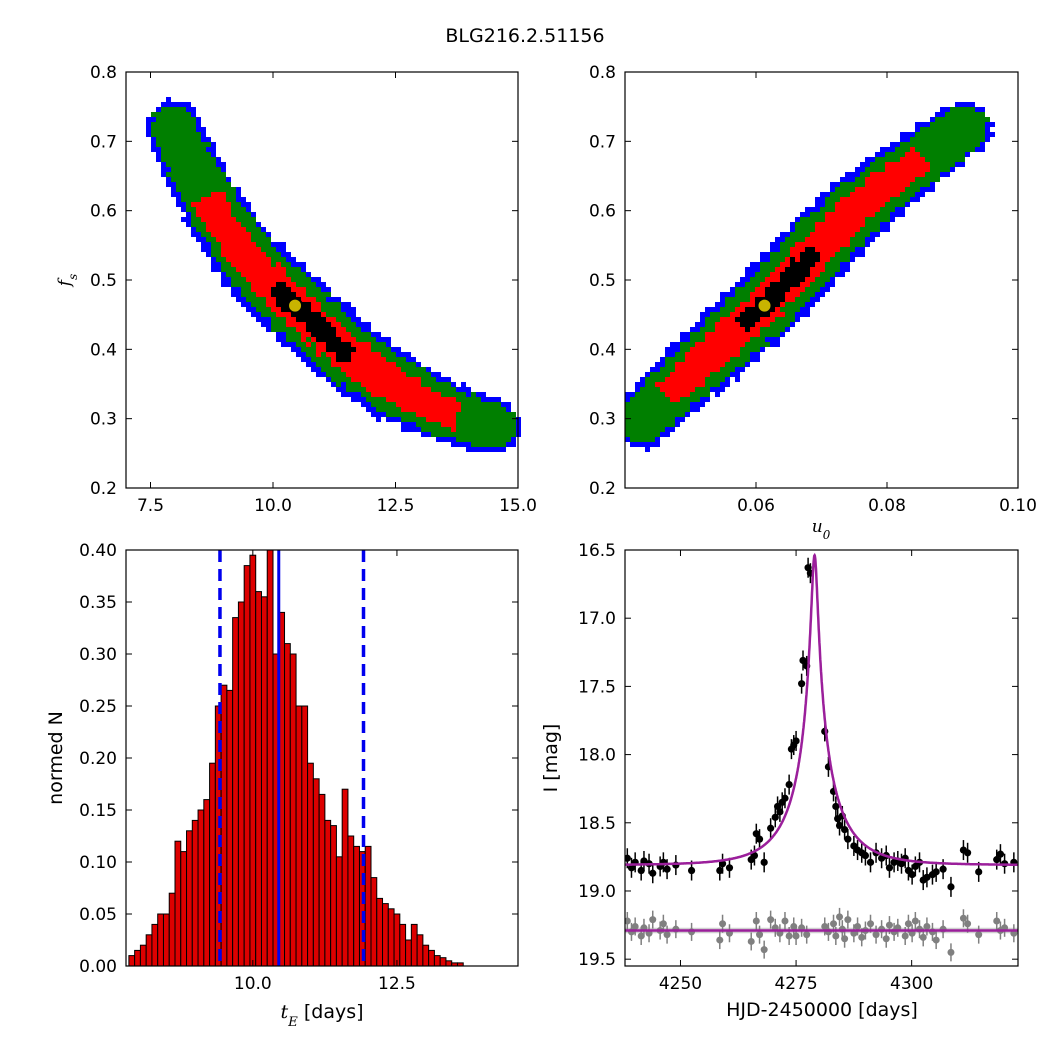 Image resolution: width=1050 pixels, height=1050 pixels. What do you see at coordinates (754, 855) in the screenshot?
I see `br-data-point` at bounding box center [754, 855].